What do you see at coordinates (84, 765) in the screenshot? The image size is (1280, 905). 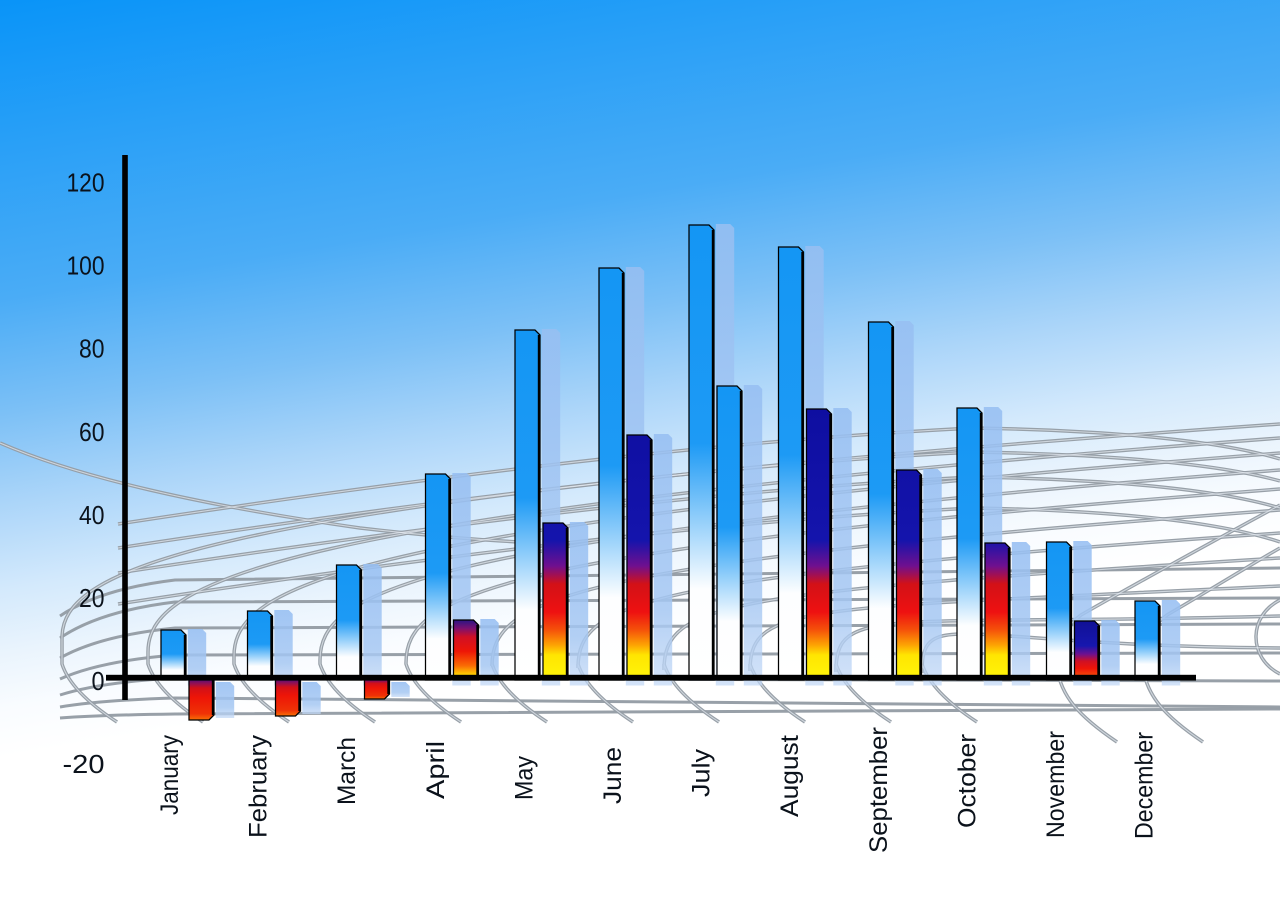 I see `svg-text: -20` at bounding box center [84, 765].